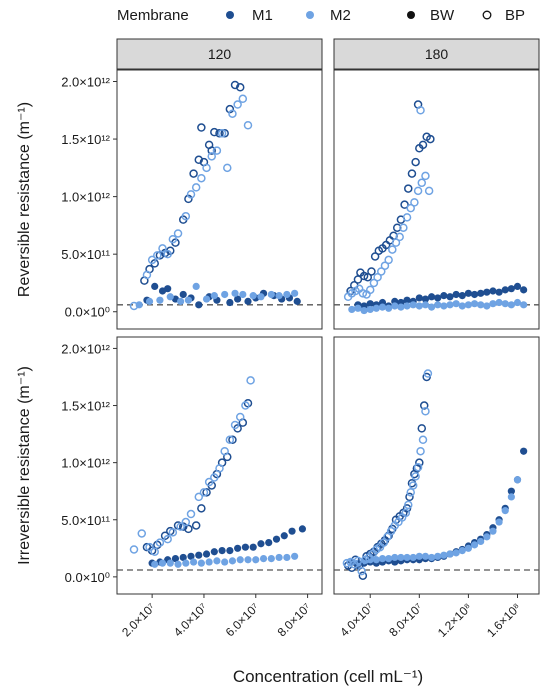  What do you see at coordinates (87, 577) in the screenshot?
I see `y-tick-label-1-0: 0.0×10⁰` at bounding box center [87, 577].